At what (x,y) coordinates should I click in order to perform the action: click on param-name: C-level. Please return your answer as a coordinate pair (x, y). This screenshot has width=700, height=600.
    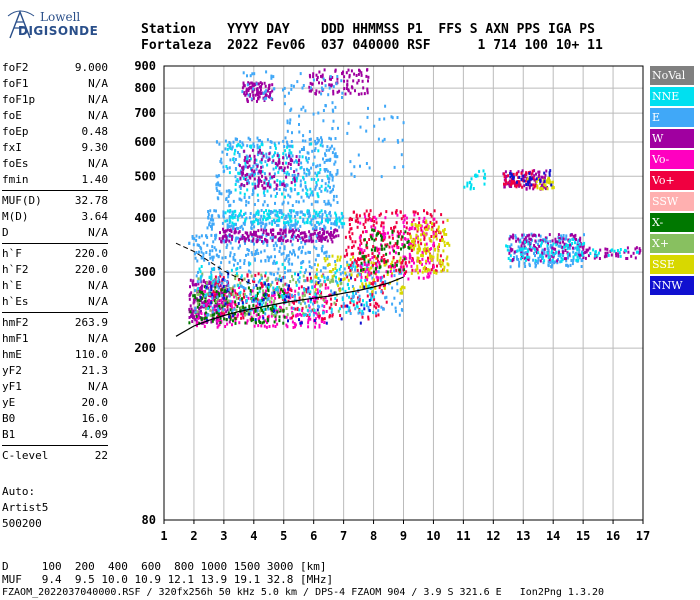
    Looking at the image, I should click on (25, 455).